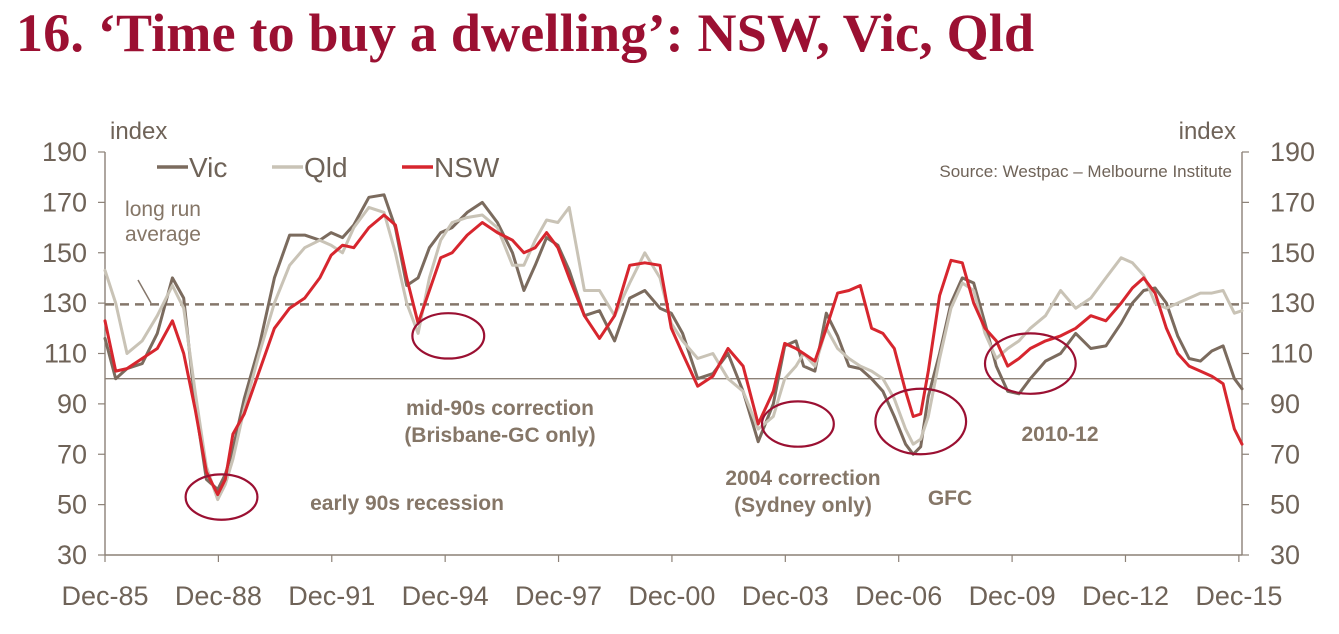 This screenshot has height=634, width=1339. What do you see at coordinates (898, 596) in the screenshot?
I see `x-tick-label: Dec-06` at bounding box center [898, 596].